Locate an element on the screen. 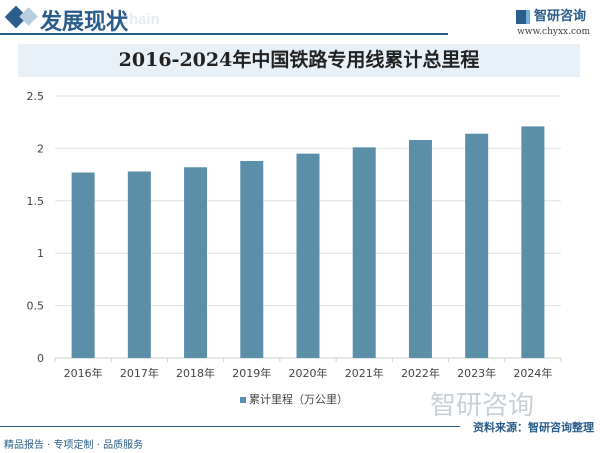  brand-url: www.chyxx.com is located at coordinates (553, 32).